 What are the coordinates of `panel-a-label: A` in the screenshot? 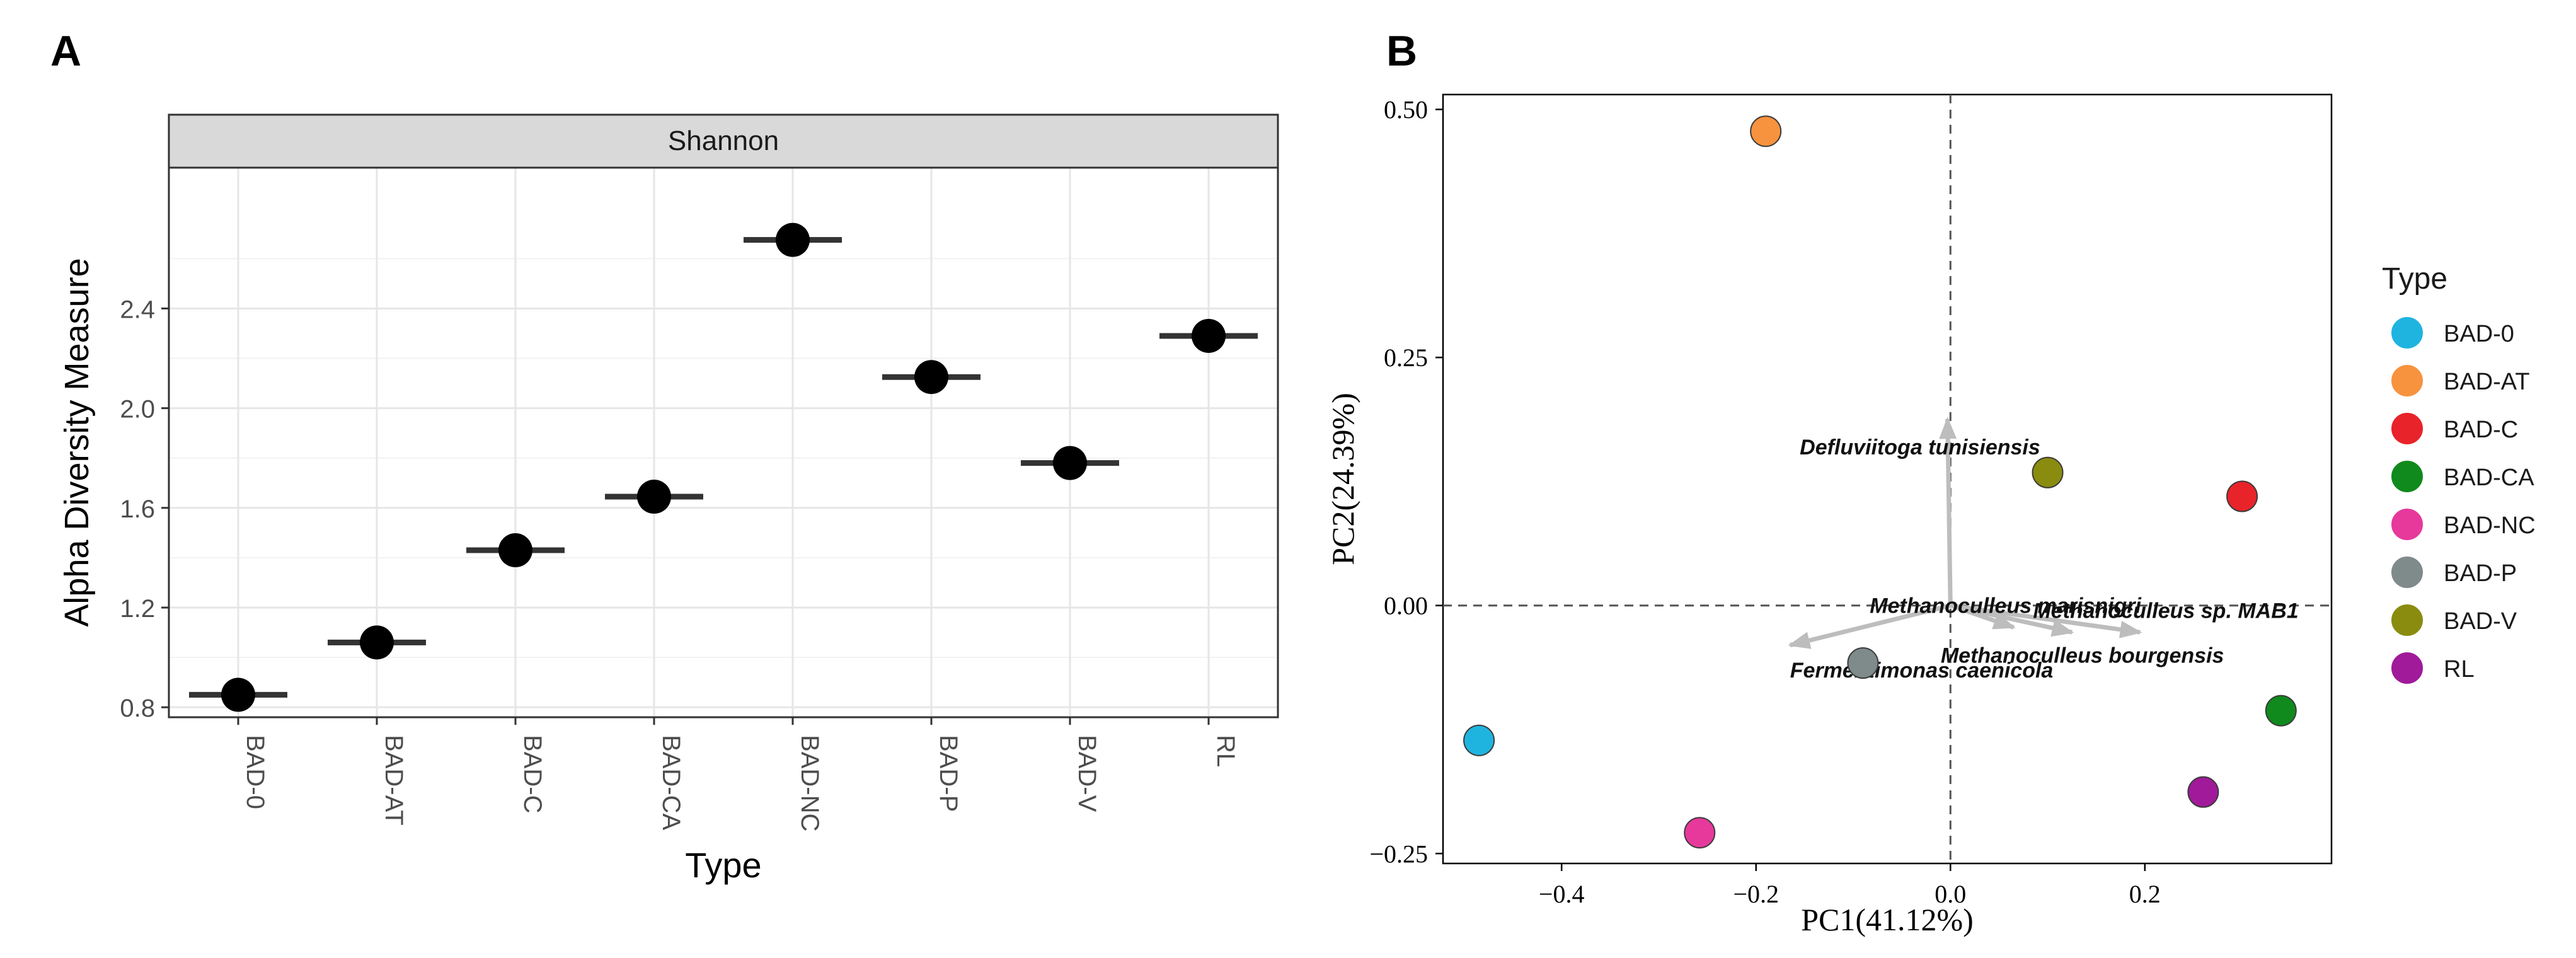 It's located at (65, 51).